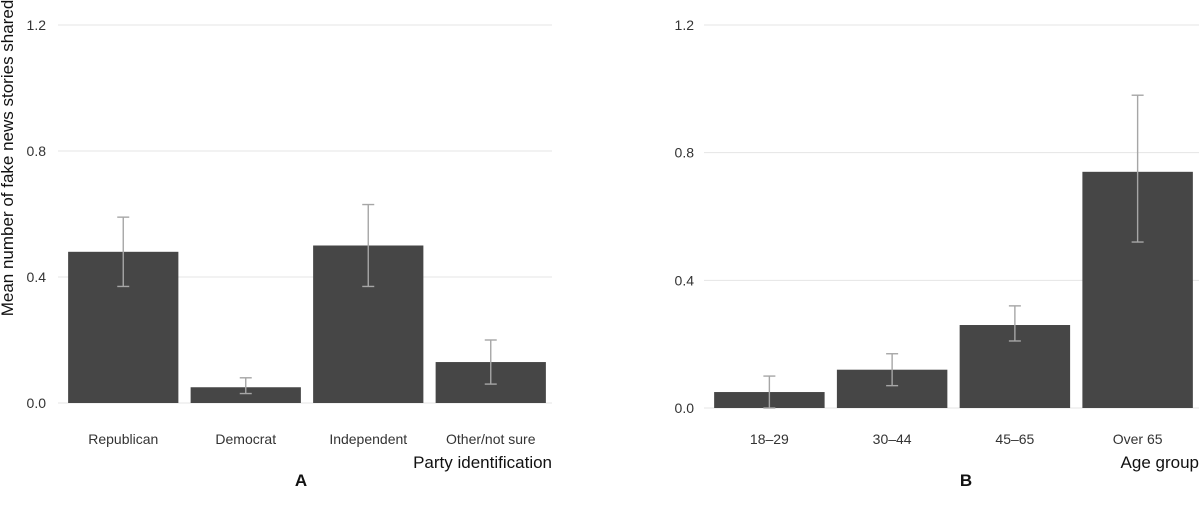 The height and width of the screenshot is (525, 1200). I want to click on panel-a-y-axis-title: Mean number of fake news stories shared, so click(8, 158).